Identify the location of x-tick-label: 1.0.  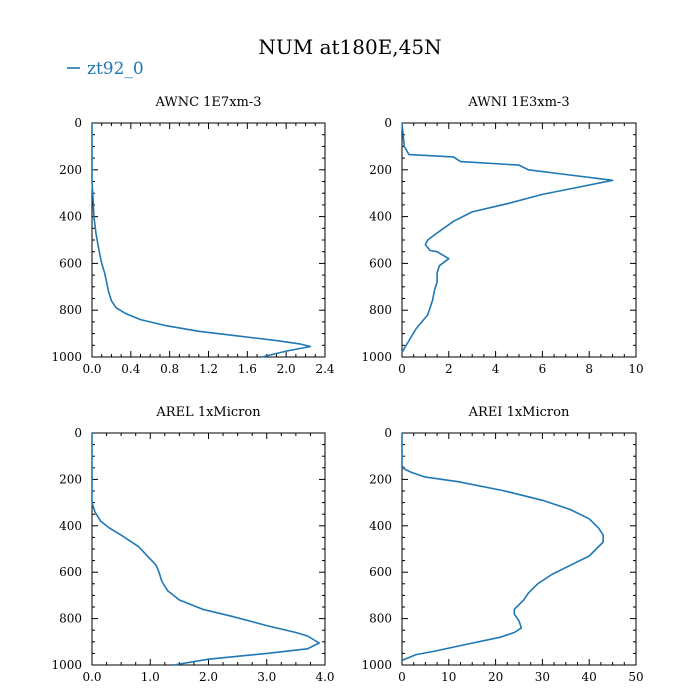
(150, 677).